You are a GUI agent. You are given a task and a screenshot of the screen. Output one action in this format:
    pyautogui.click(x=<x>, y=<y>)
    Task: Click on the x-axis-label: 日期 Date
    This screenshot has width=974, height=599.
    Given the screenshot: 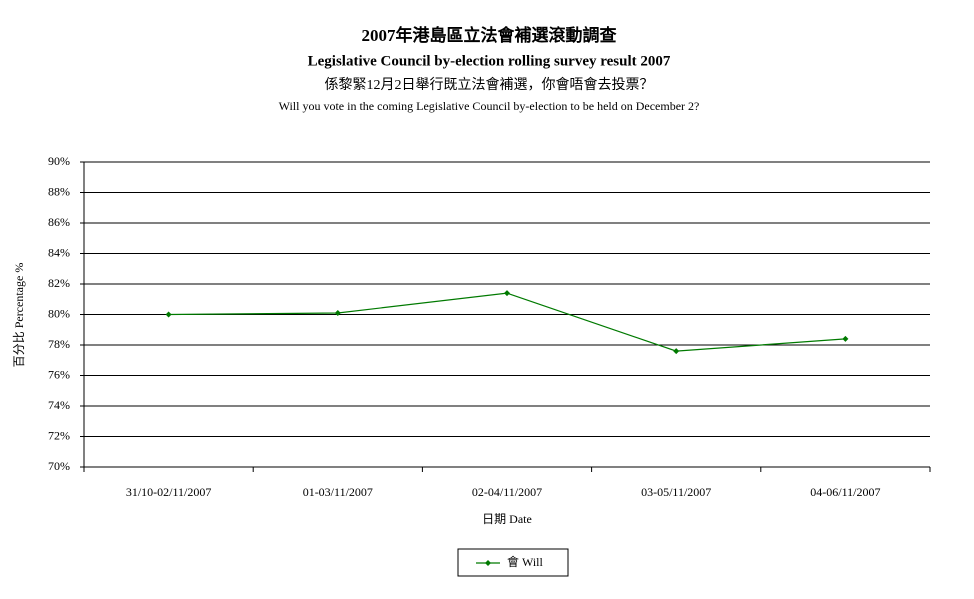 What is the action you would take?
    pyautogui.click(x=507, y=519)
    